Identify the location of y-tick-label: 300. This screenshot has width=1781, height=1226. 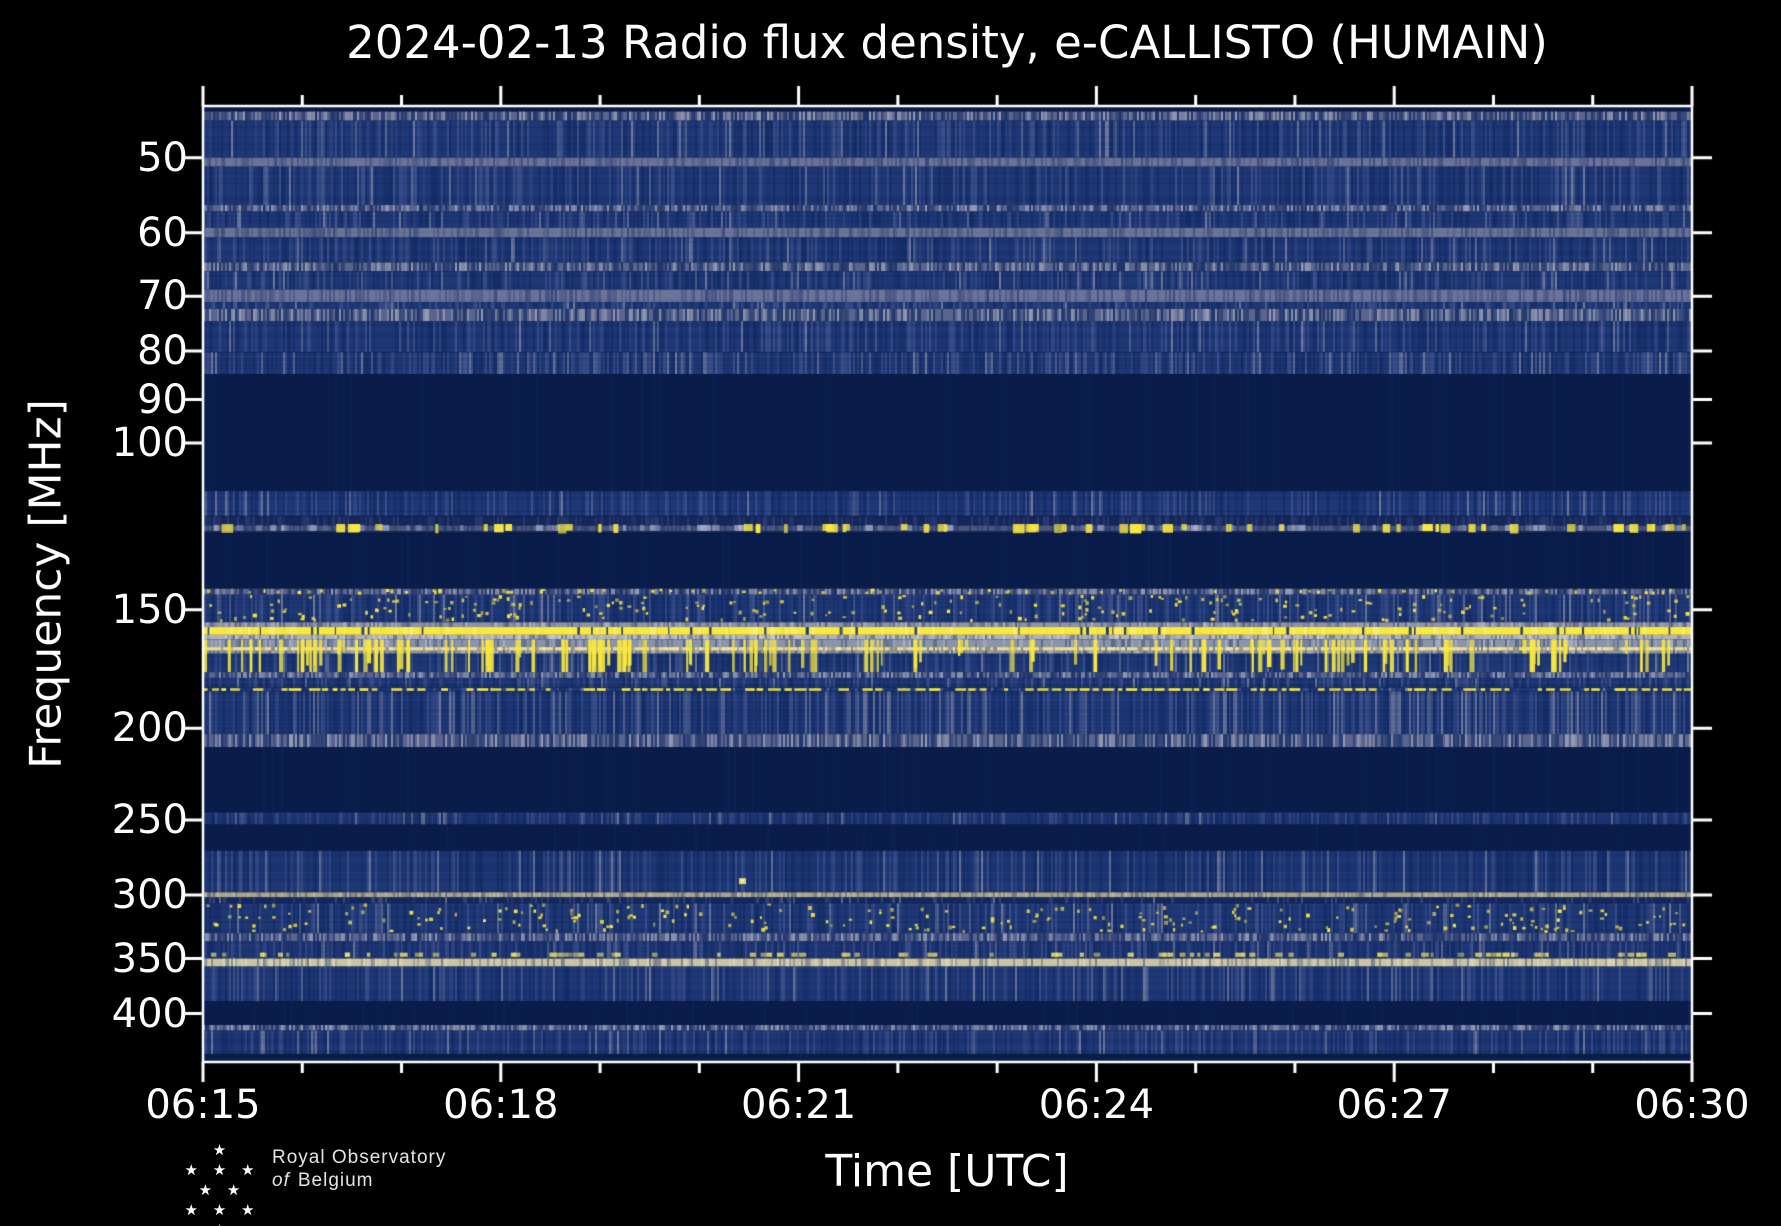
(149, 895).